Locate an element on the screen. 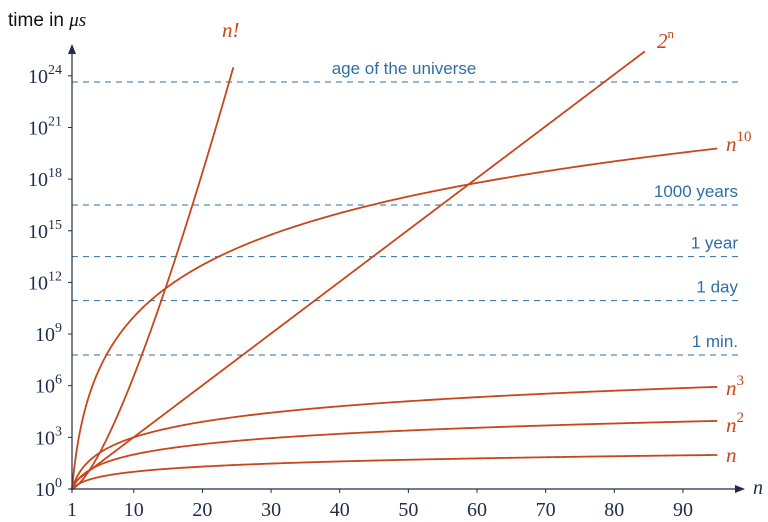 This screenshot has width=768, height=522. series-label: n10 is located at coordinates (739, 142).